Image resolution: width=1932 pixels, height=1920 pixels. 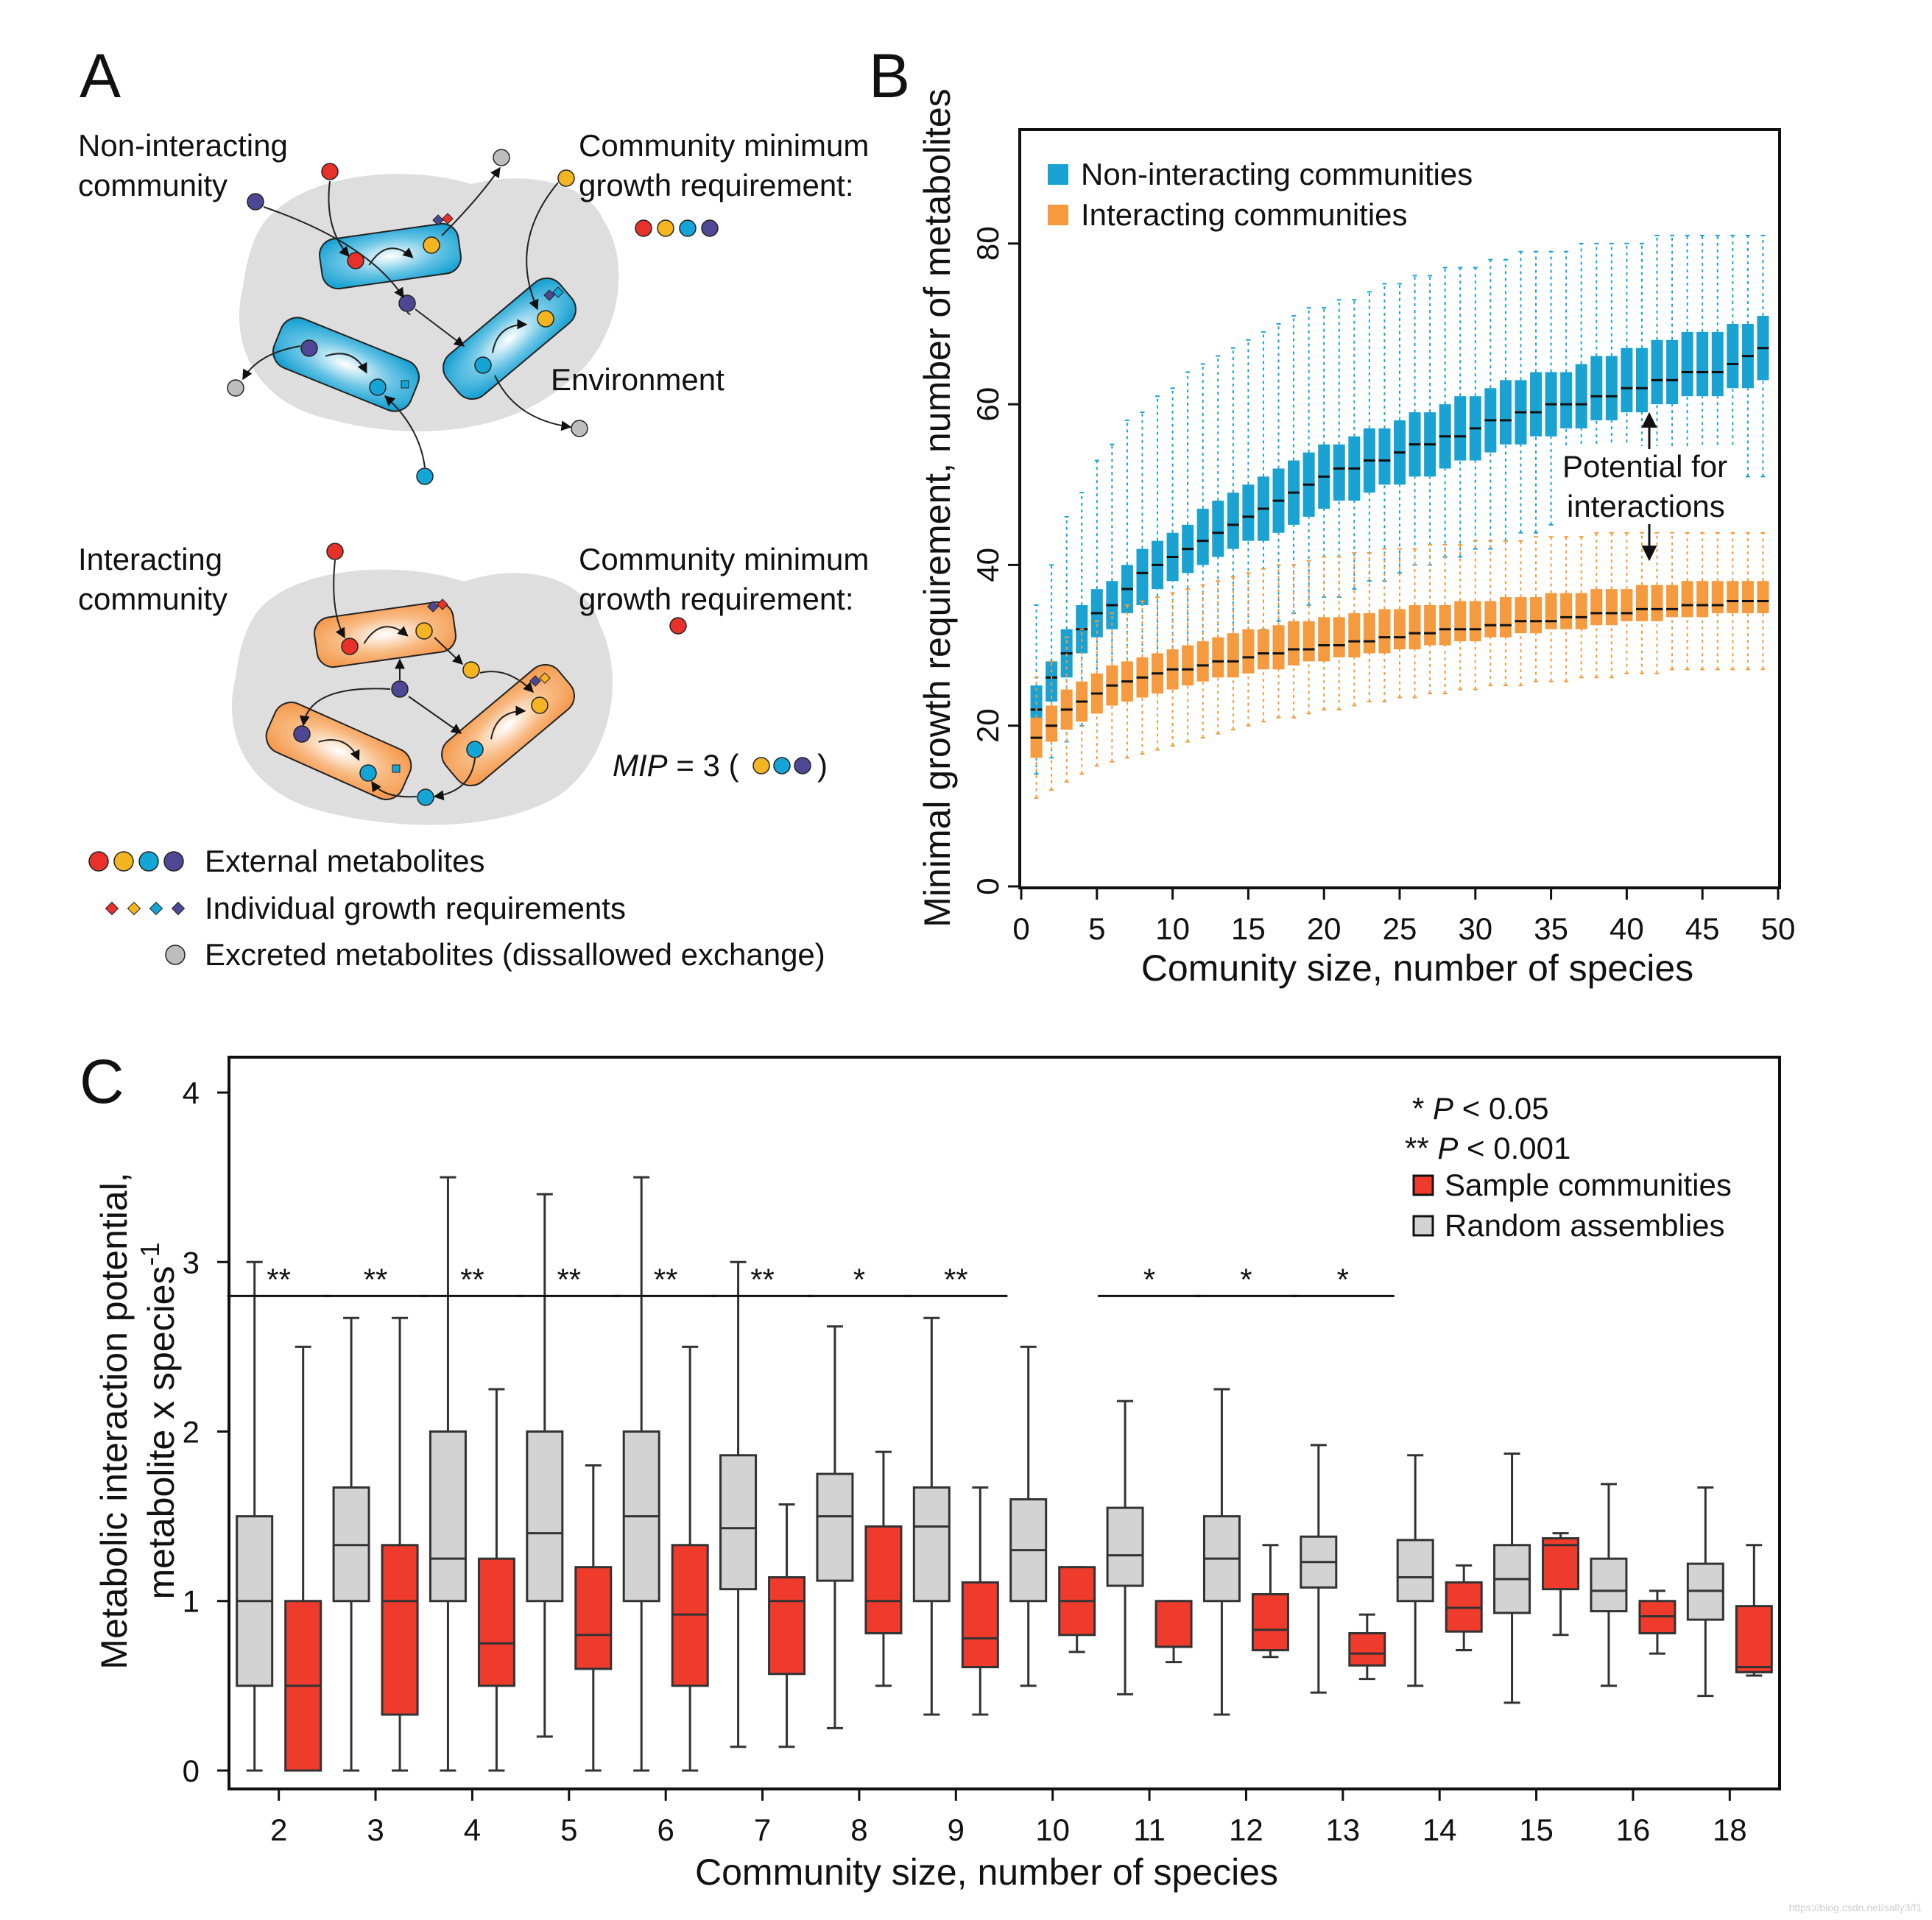 What do you see at coordinates (858, 1830) in the screenshot?
I see `x-tick-label: 8` at bounding box center [858, 1830].